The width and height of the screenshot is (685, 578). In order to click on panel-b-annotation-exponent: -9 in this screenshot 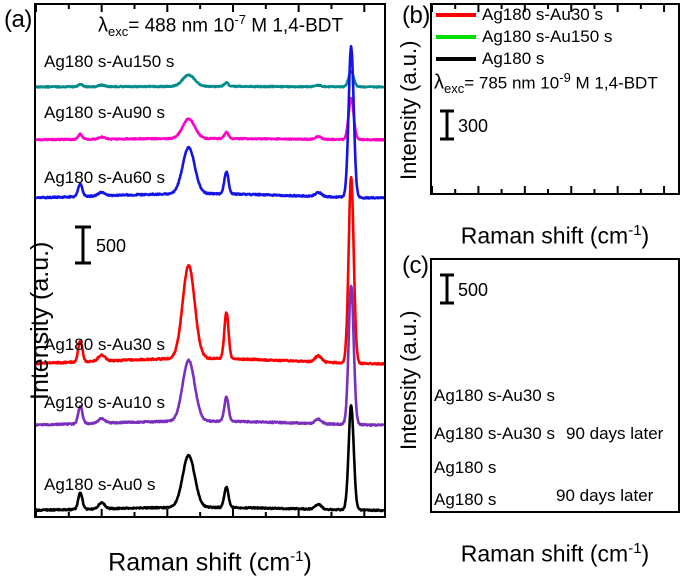, I will do `click(565, 77)`.